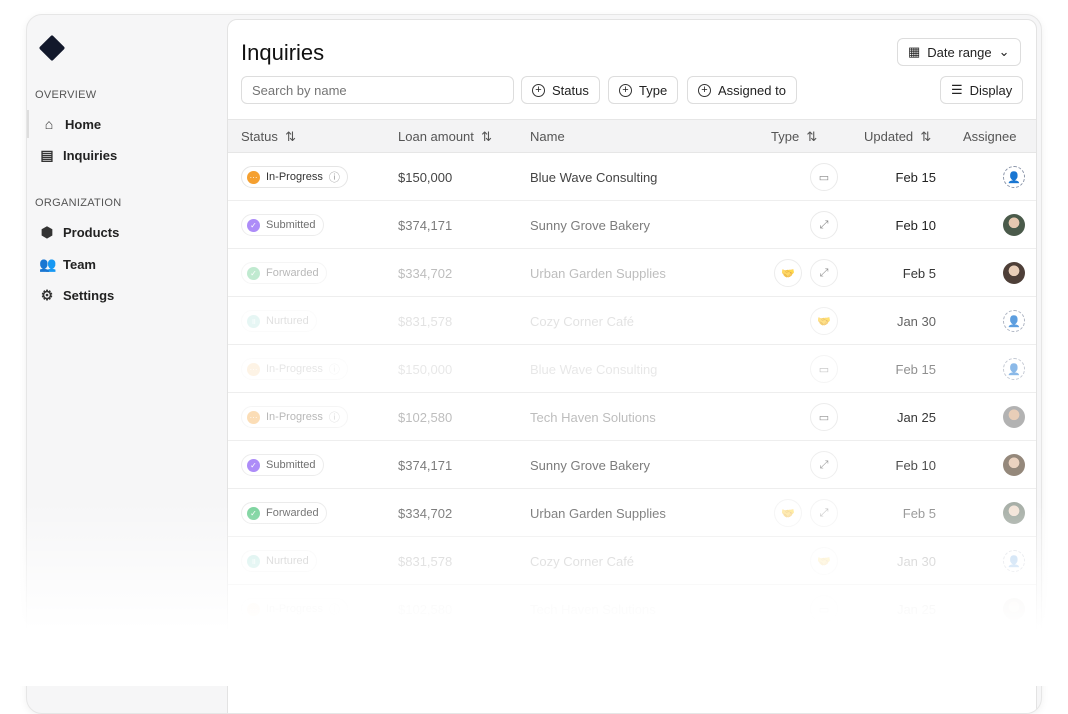 The width and height of the screenshot is (1068, 714). I want to click on updated-date: Feb 15, so click(915, 369).